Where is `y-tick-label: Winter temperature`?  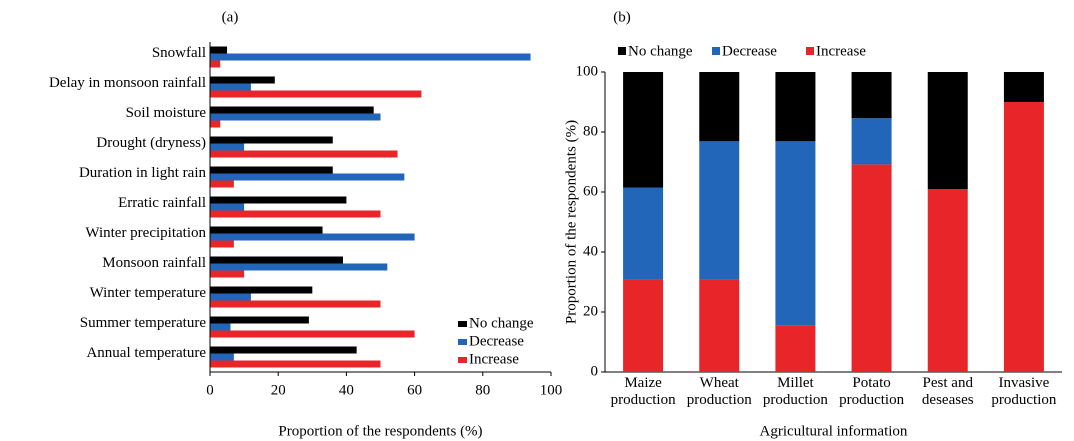 y-tick-label: Winter temperature is located at coordinates (148, 293).